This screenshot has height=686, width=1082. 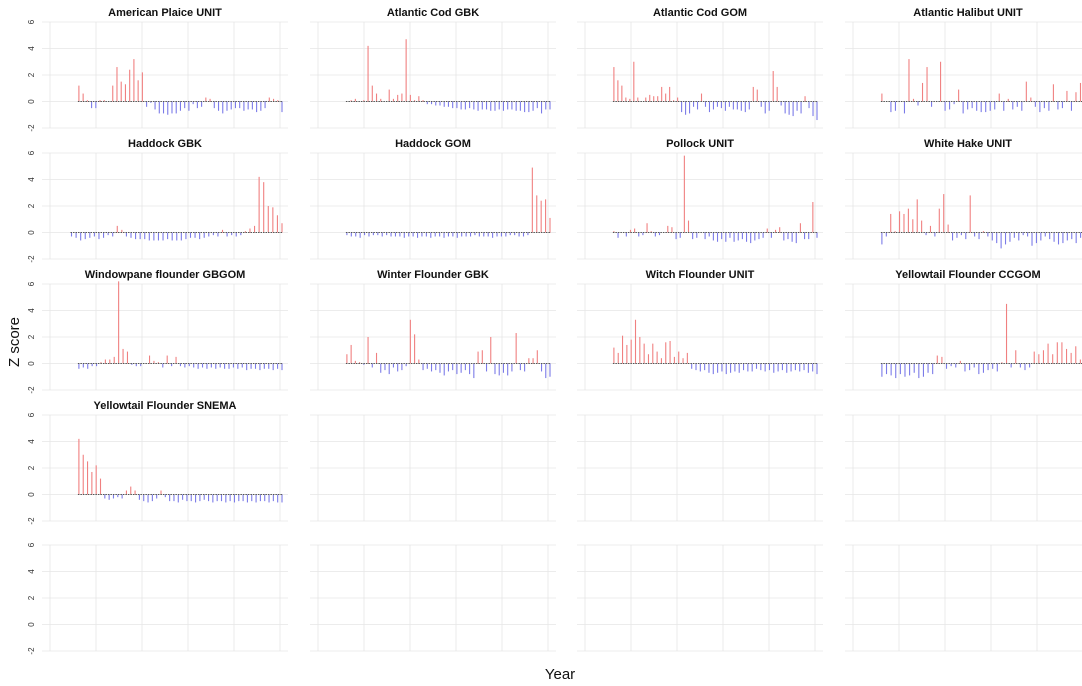 I want to click on panel-title: Atlantic Halibut UNIT, so click(x=968, y=13).